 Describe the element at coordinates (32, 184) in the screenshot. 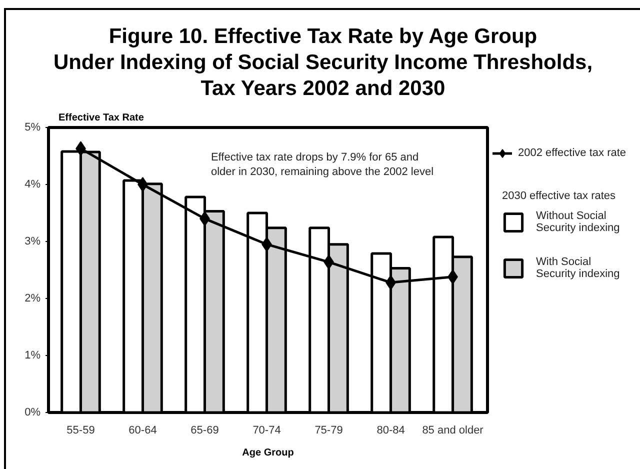

I see `y-tick-label: 4%` at that location.